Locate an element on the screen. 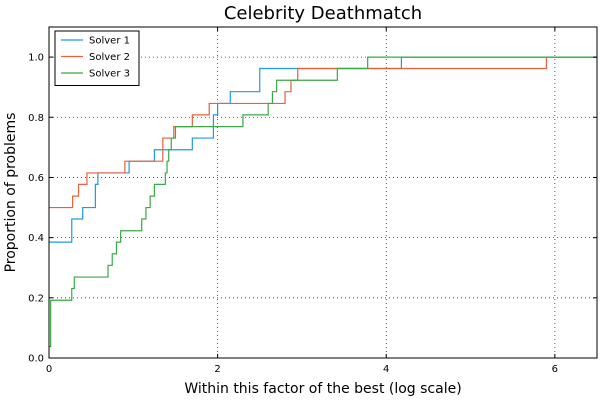 The height and width of the screenshot is (400, 600). x-tick-label: 0 is located at coordinates (49, 369).